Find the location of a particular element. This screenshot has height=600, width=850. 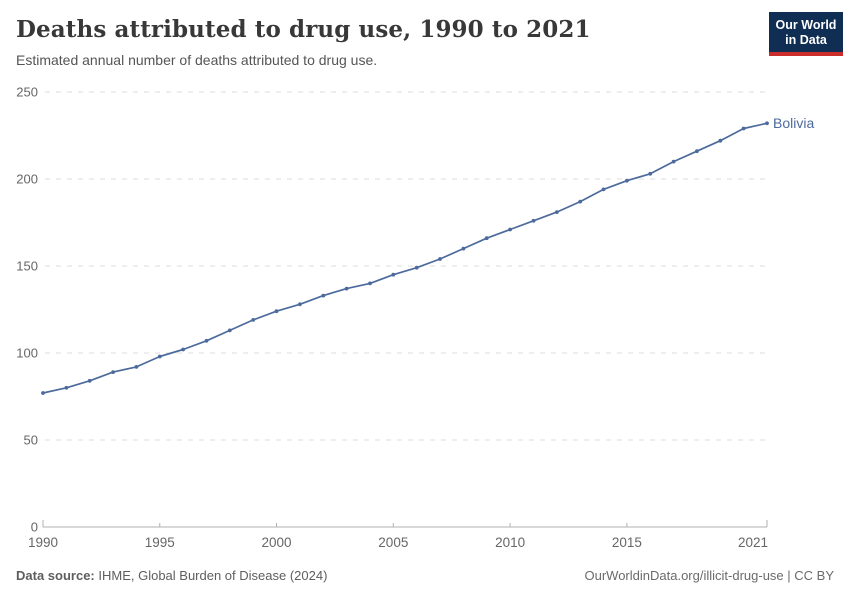

series-end-label: Bolivia is located at coordinates (793, 123).